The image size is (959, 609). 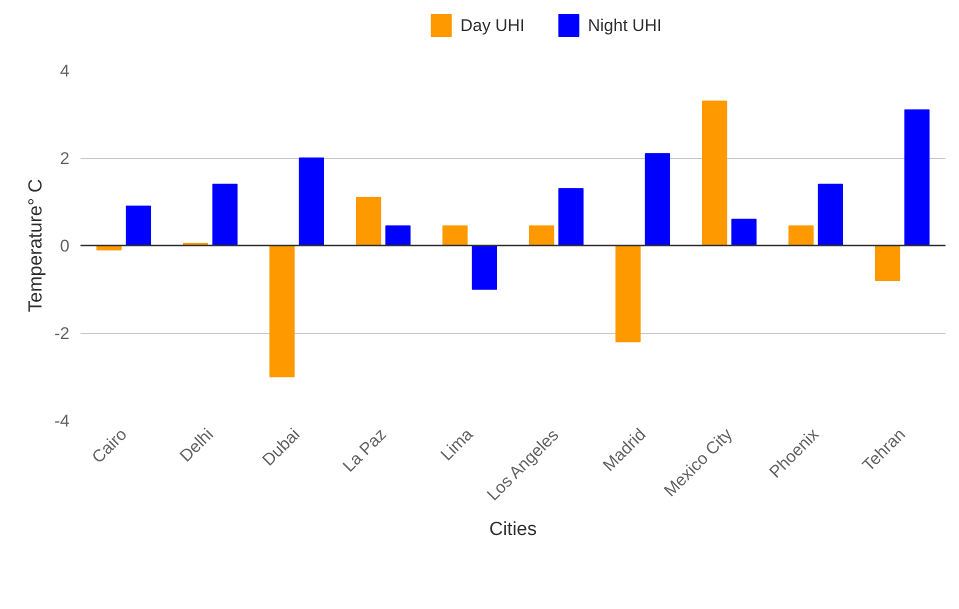 What do you see at coordinates (65, 158) in the screenshot?
I see `y-tick-label: 2` at bounding box center [65, 158].